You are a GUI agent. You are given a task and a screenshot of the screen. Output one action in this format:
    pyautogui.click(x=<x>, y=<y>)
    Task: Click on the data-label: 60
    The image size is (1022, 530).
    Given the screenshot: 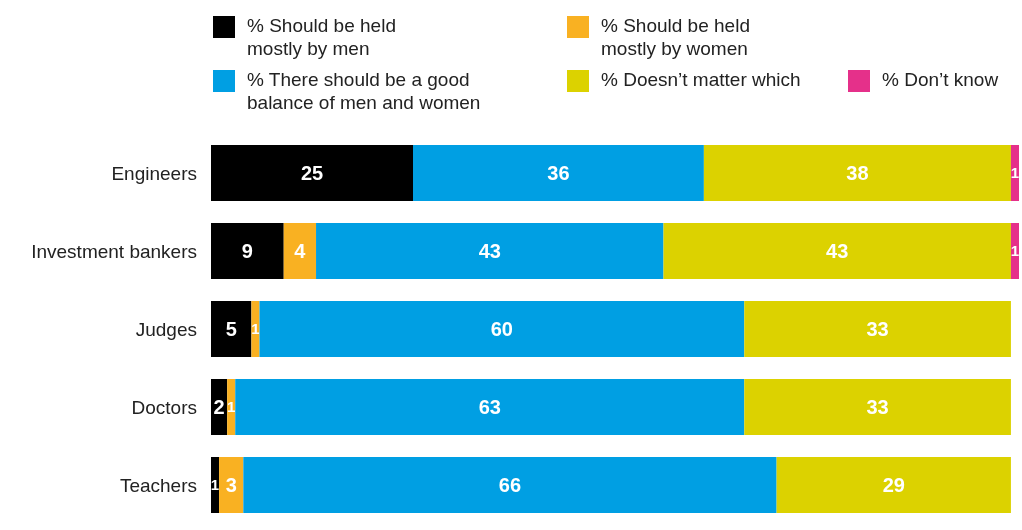 What is the action you would take?
    pyautogui.click(x=502, y=329)
    